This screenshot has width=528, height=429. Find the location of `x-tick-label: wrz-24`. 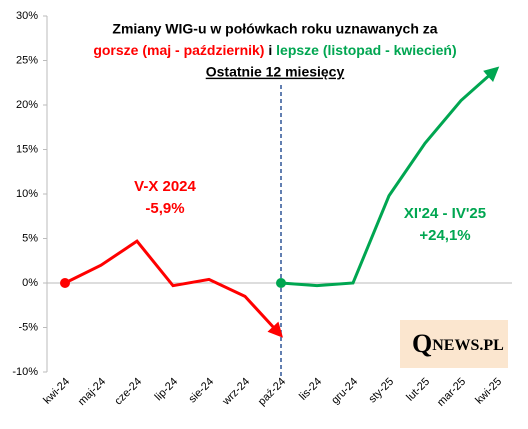

x-tick-label: wrz-24 is located at coordinates (236, 392).